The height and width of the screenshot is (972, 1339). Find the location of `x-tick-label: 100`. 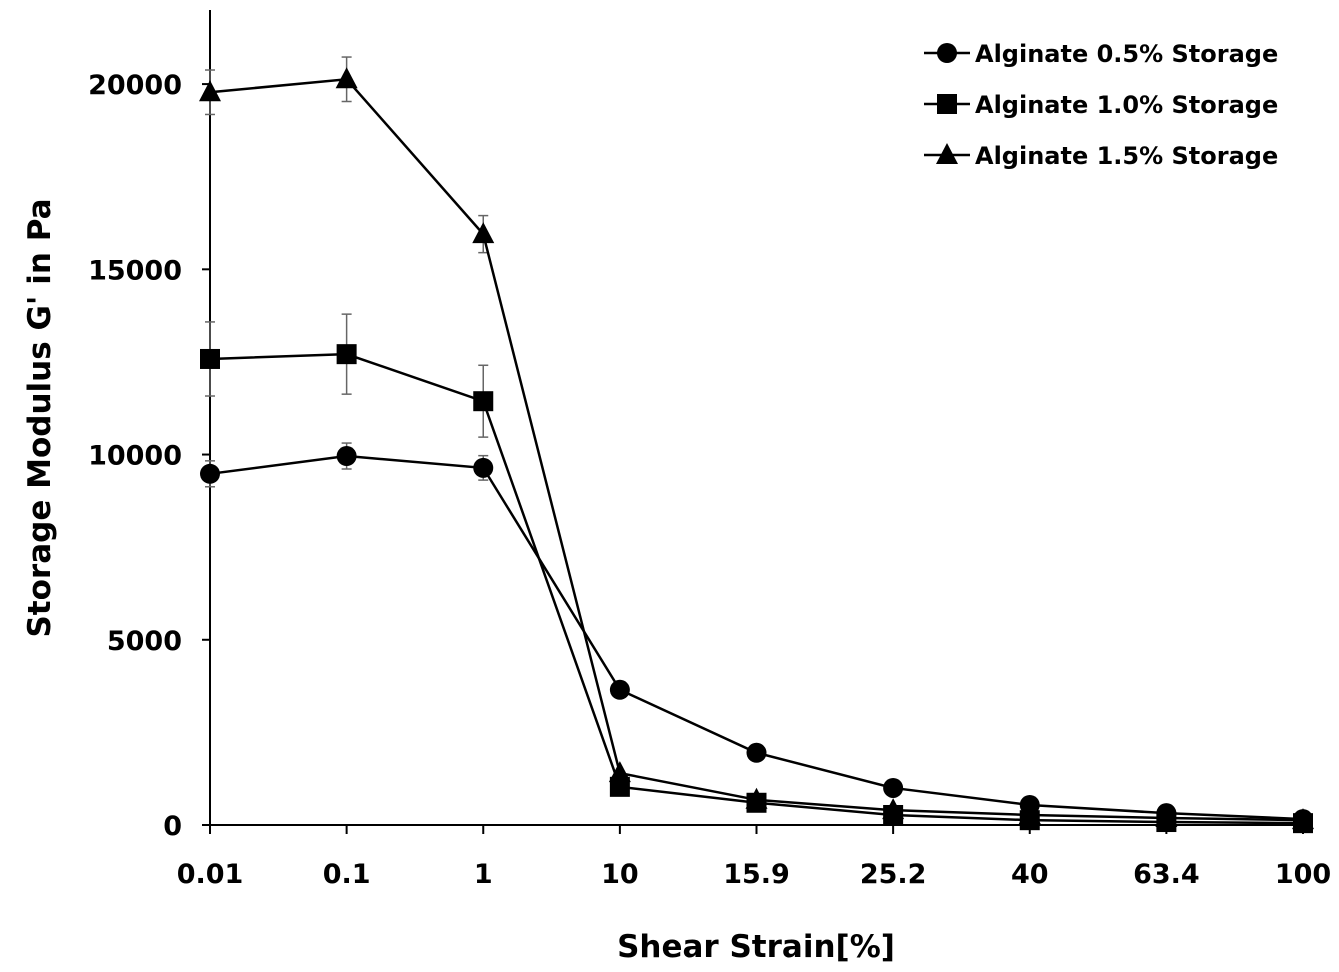

x-tick-label: 100 is located at coordinates (1303, 874).